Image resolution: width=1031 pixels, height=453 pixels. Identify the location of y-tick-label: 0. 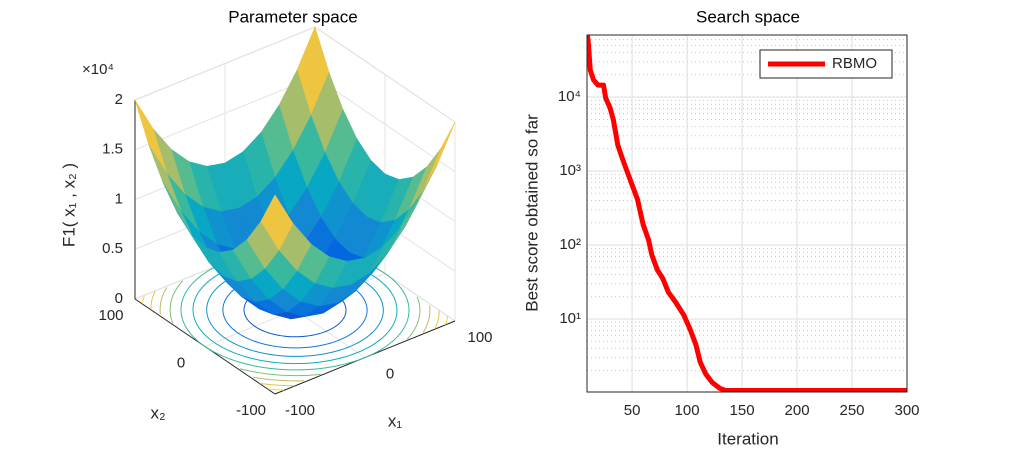
(181, 362).